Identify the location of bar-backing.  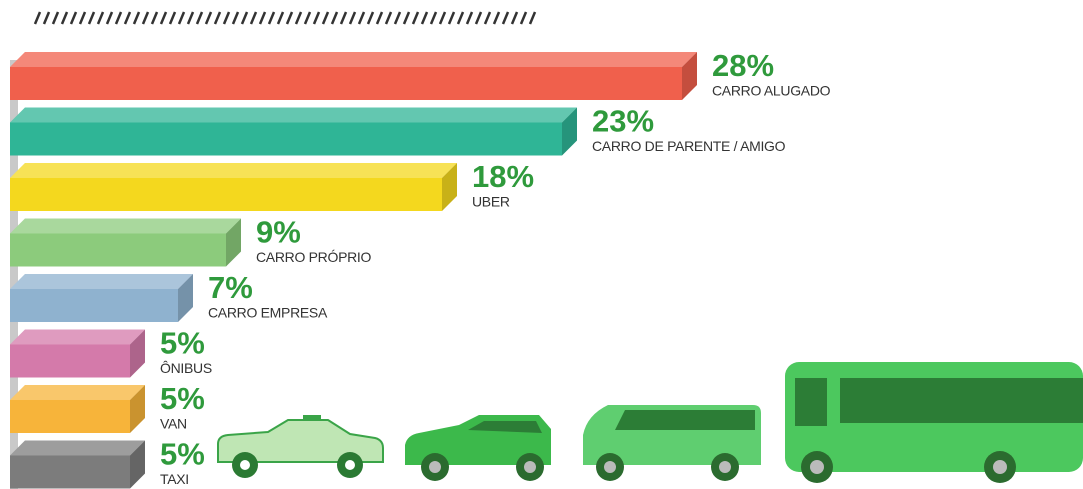
(14, 274).